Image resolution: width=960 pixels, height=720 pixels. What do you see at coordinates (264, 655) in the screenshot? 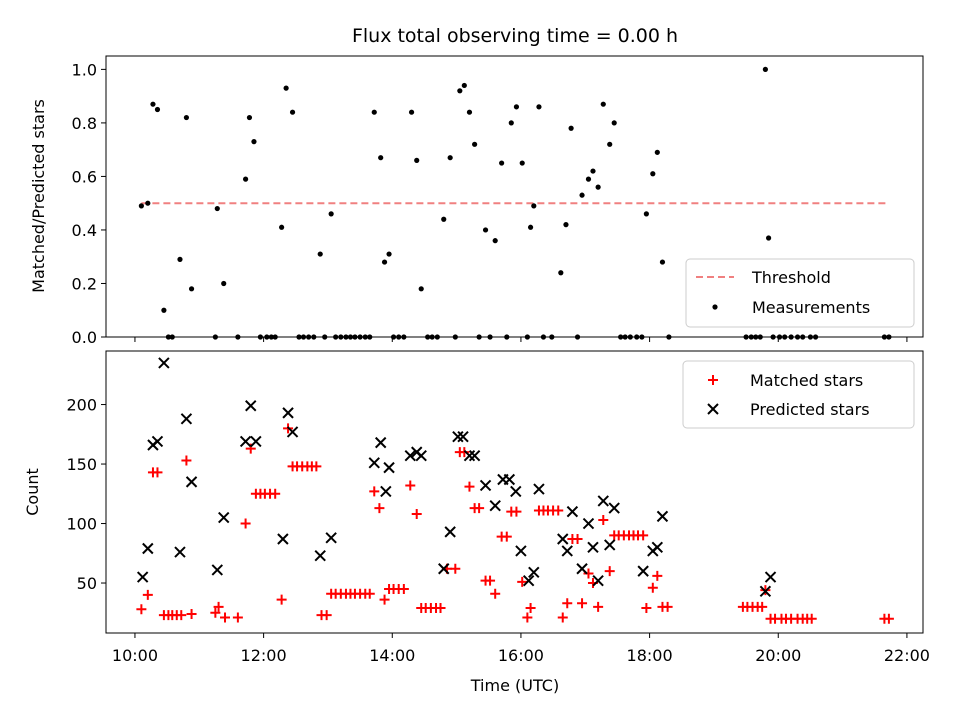
I see `bottom-x-tick-label: 12:00` at bounding box center [264, 655].